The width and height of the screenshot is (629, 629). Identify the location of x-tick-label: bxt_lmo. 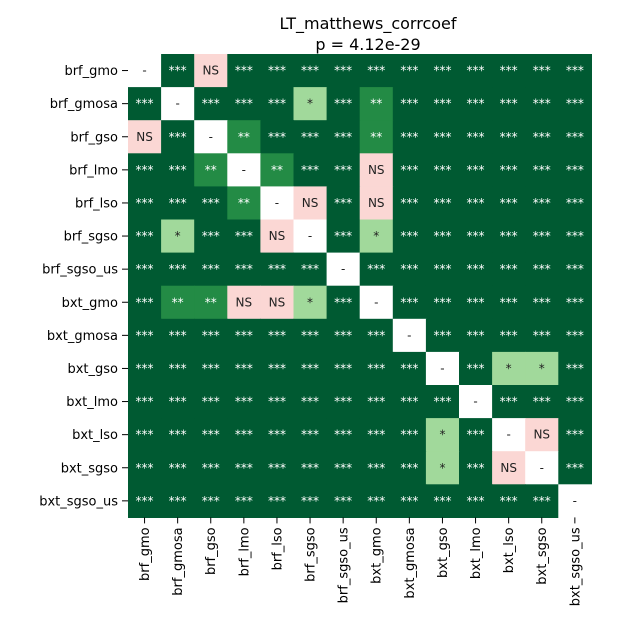
(476, 553).